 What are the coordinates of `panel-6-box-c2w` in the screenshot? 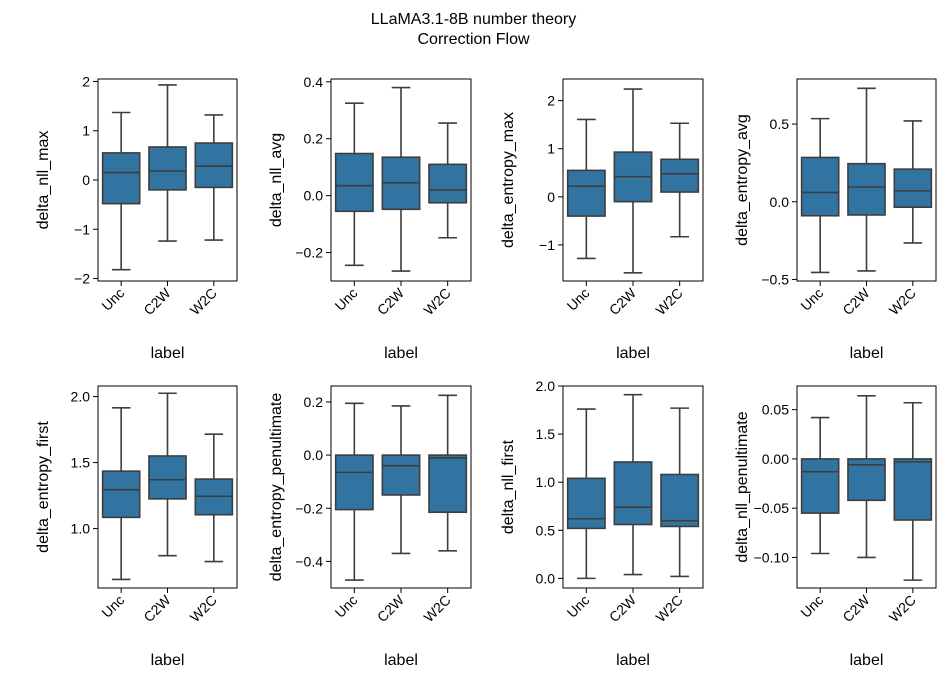 It's located at (401, 475).